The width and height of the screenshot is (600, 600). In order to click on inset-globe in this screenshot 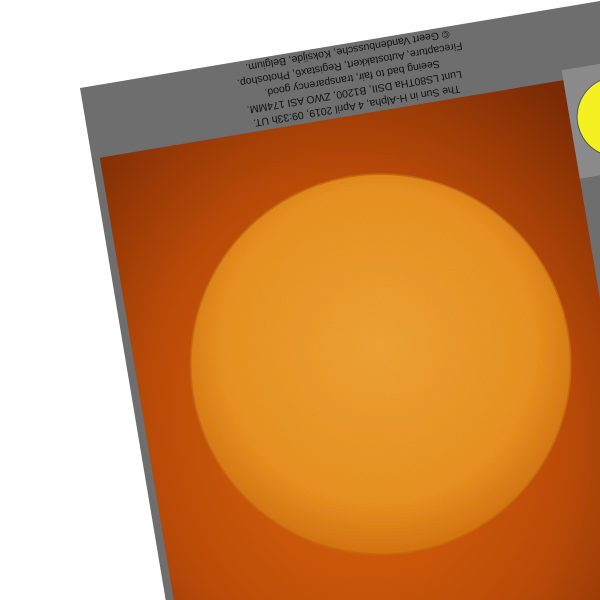, I will do `click(588, 117)`.